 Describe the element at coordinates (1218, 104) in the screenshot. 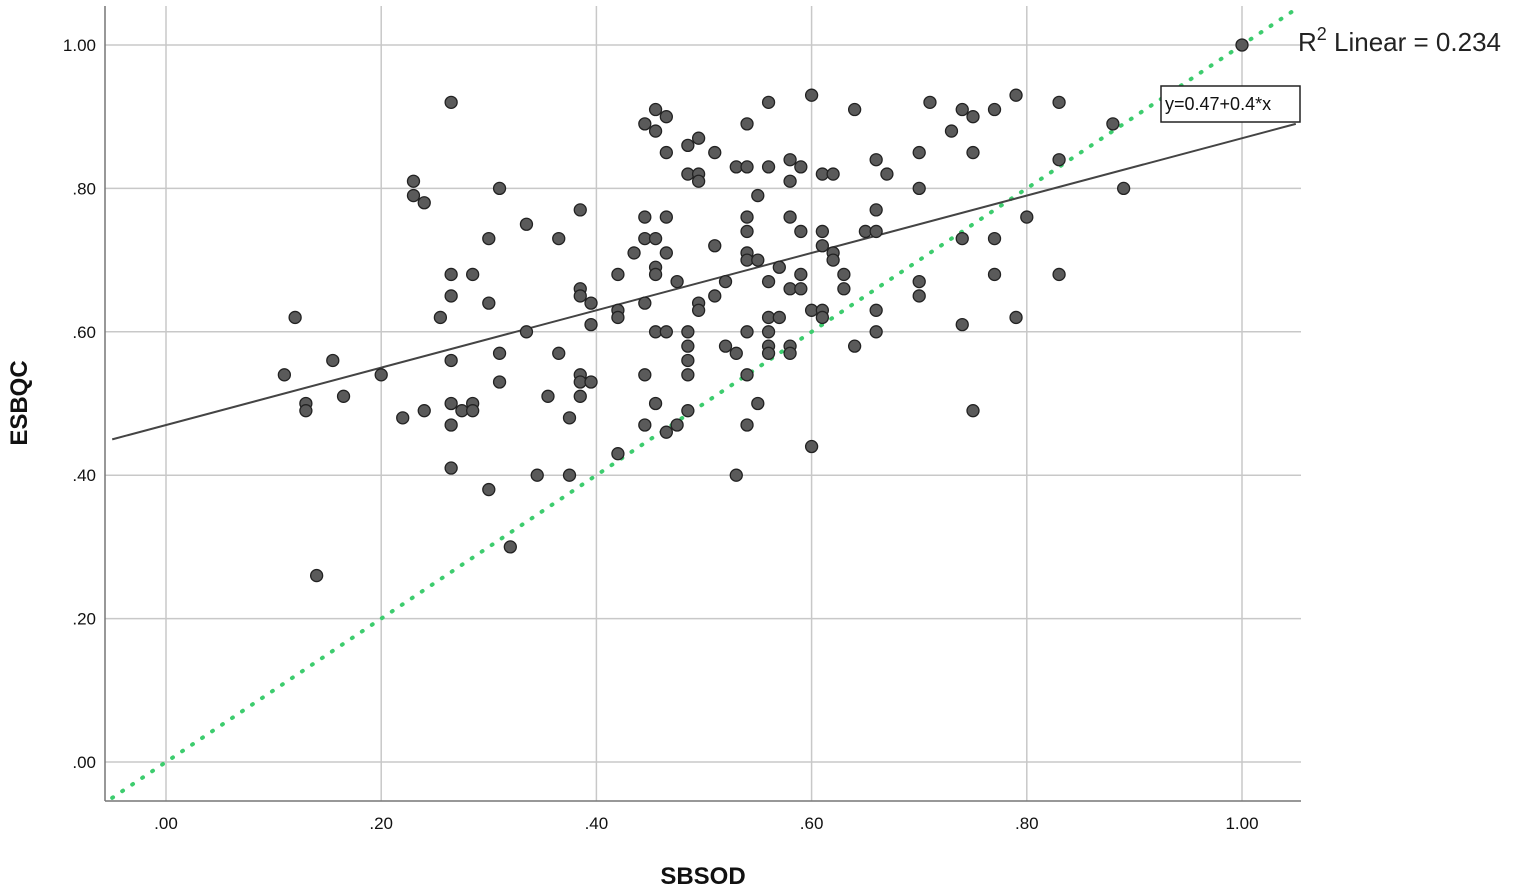

I see `fit-equation-text: y=0.47+0.4*x` at that location.